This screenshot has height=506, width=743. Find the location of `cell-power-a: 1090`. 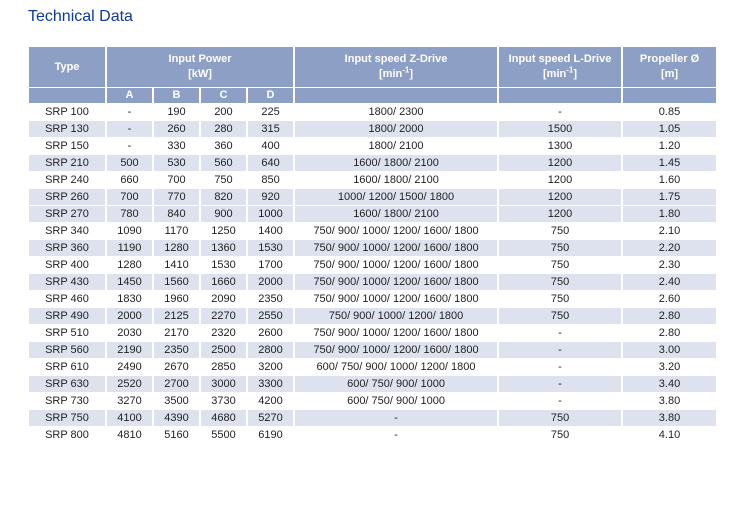

cell-power-a: 1090 is located at coordinates (129, 231).